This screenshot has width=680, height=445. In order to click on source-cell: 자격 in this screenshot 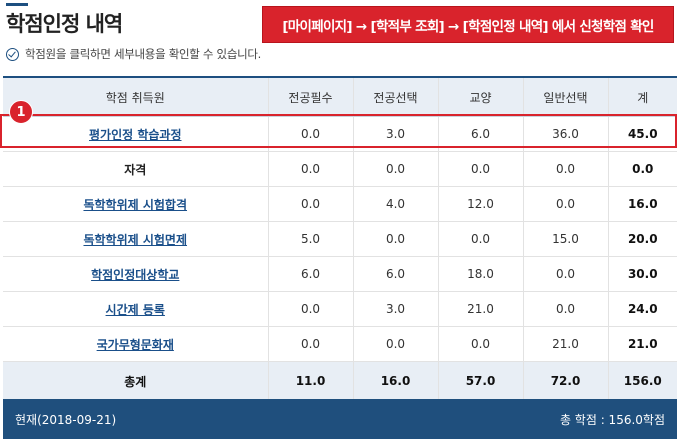, I will do `click(135, 169)`.